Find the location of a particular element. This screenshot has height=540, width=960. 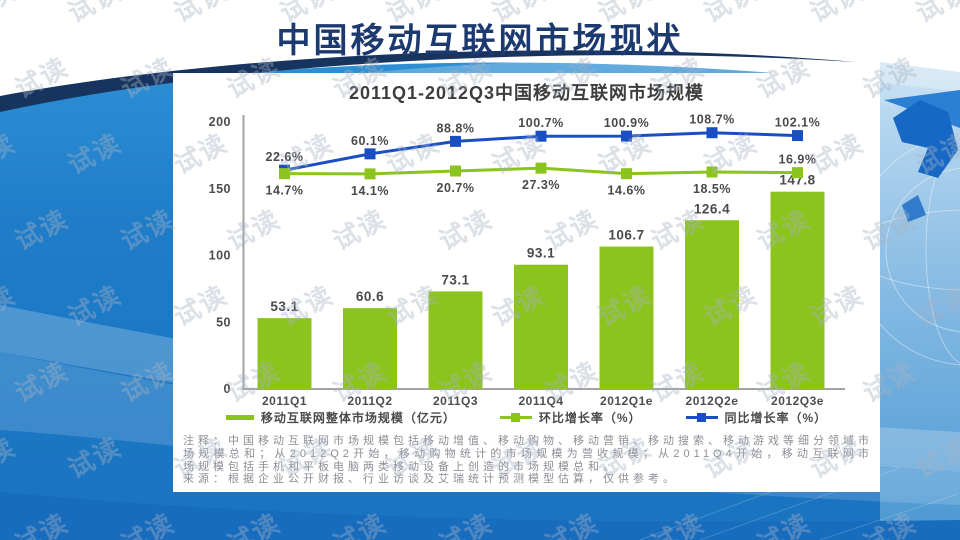

yoy-growth-value-label: 88.8% is located at coordinates (456, 128).